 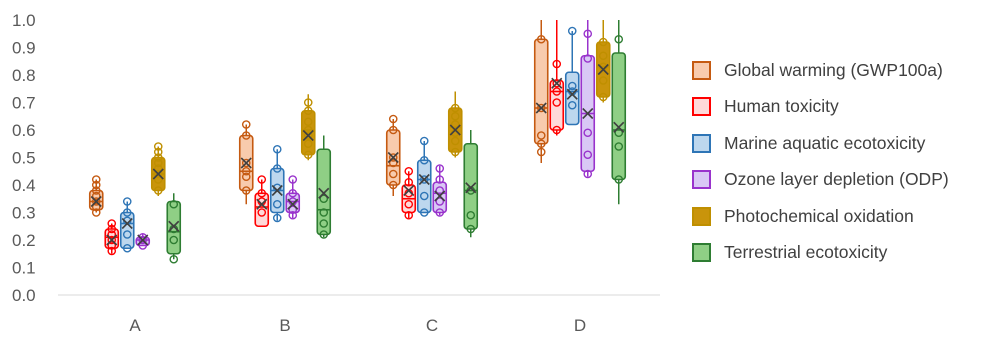 I want to click on y-tick-label: 0.1, so click(x=24, y=268).